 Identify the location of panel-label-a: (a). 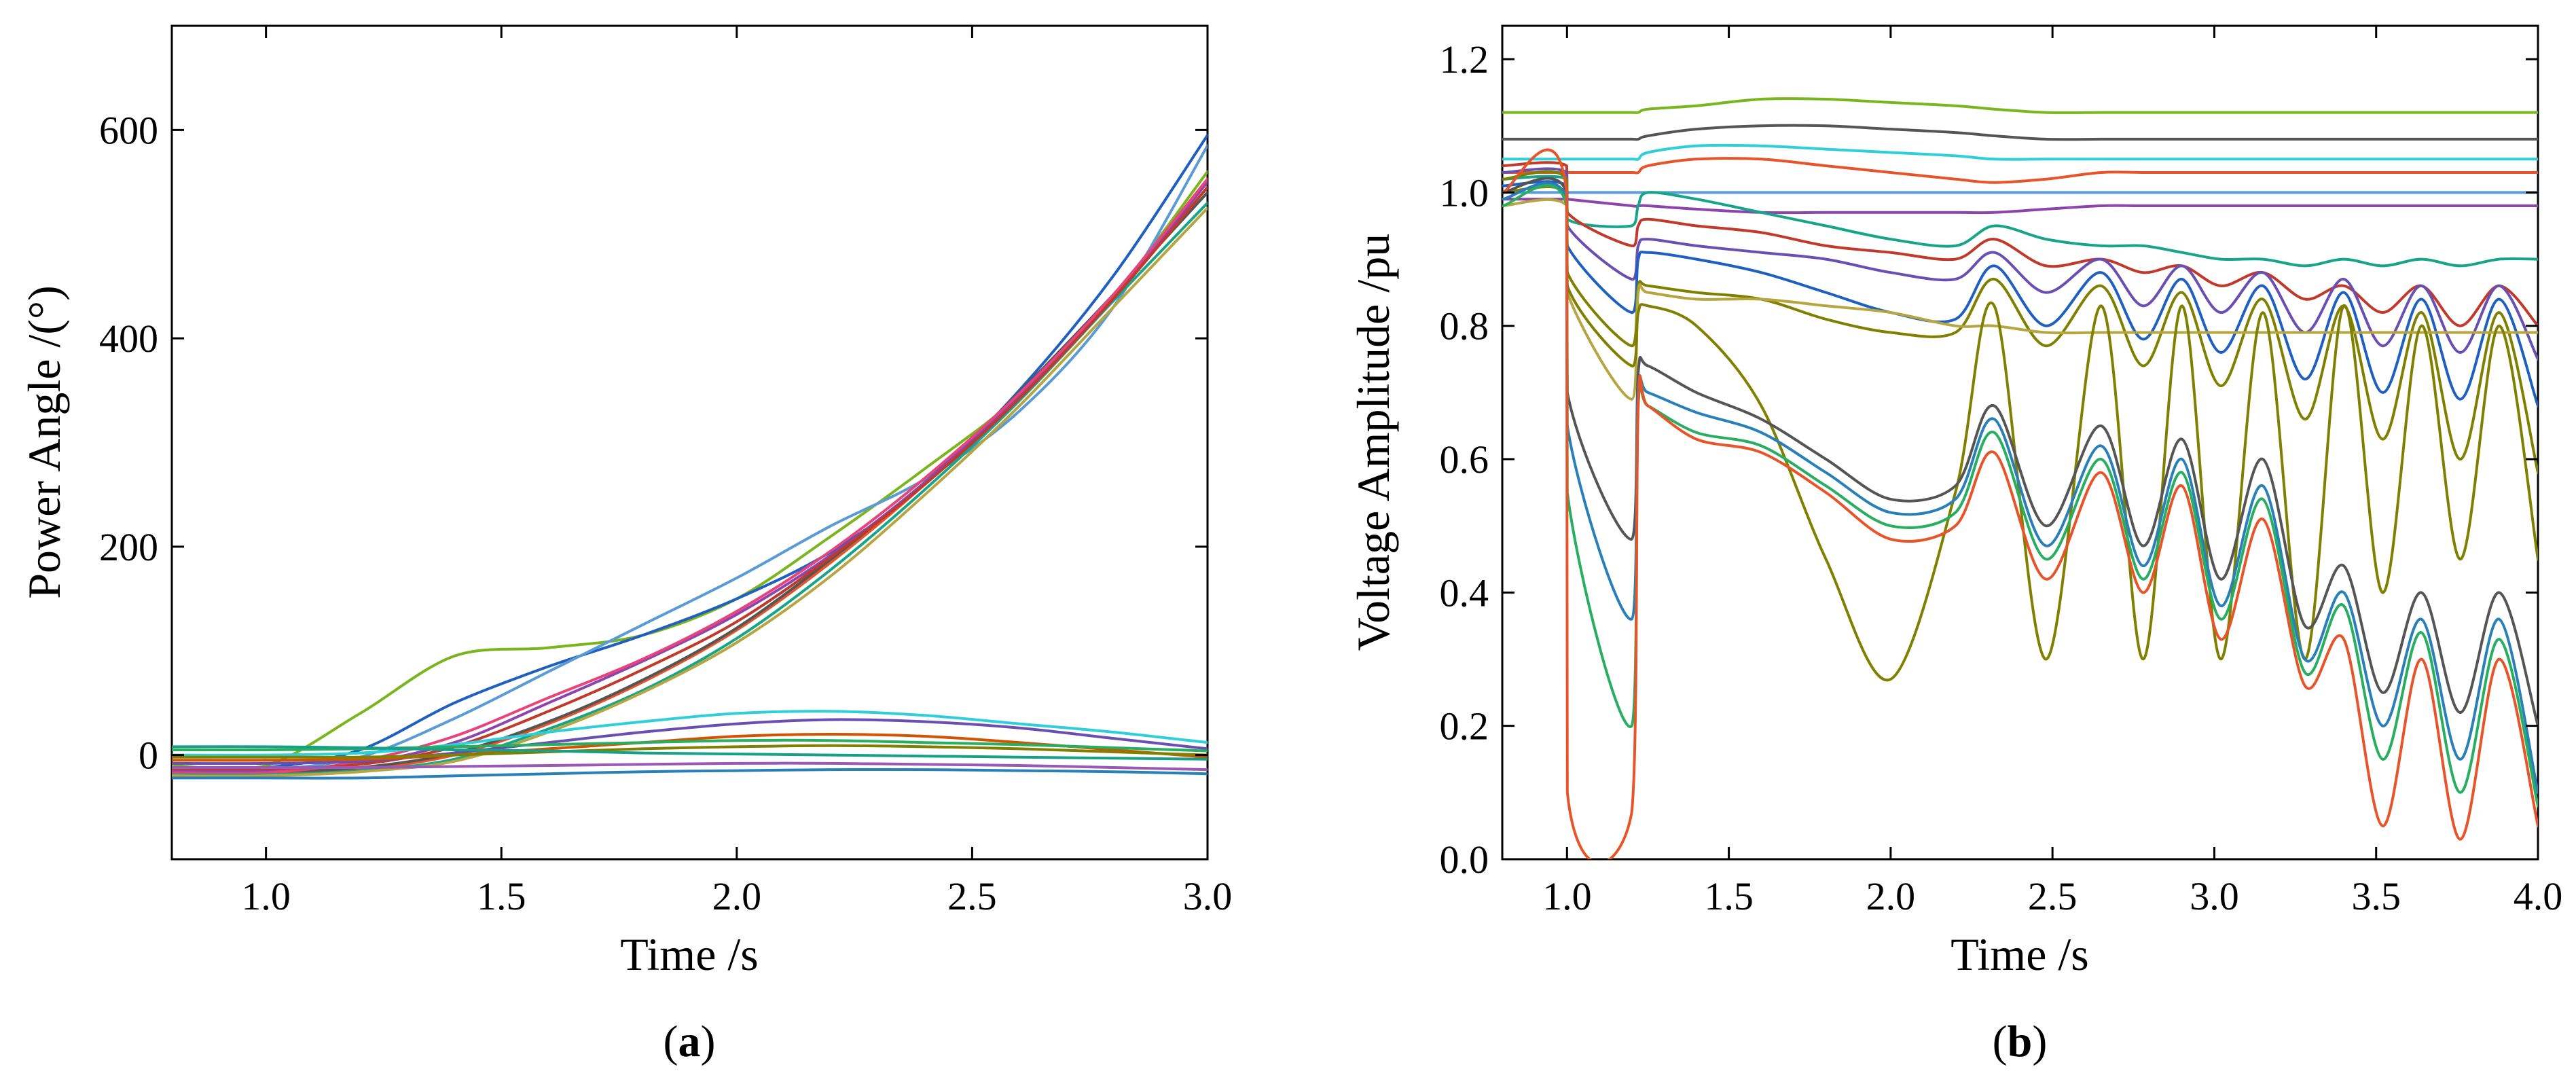
(690, 1041).